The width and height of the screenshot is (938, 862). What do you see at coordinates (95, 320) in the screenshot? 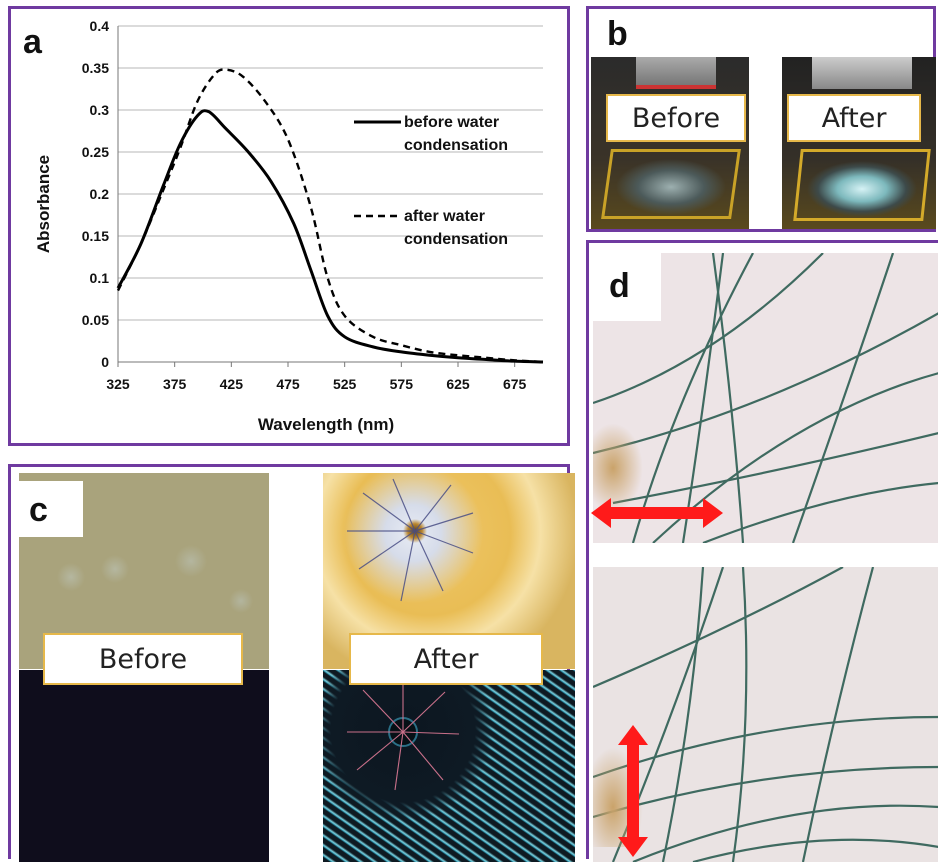
I see `y-tick-label: 0.05` at bounding box center [95, 320].